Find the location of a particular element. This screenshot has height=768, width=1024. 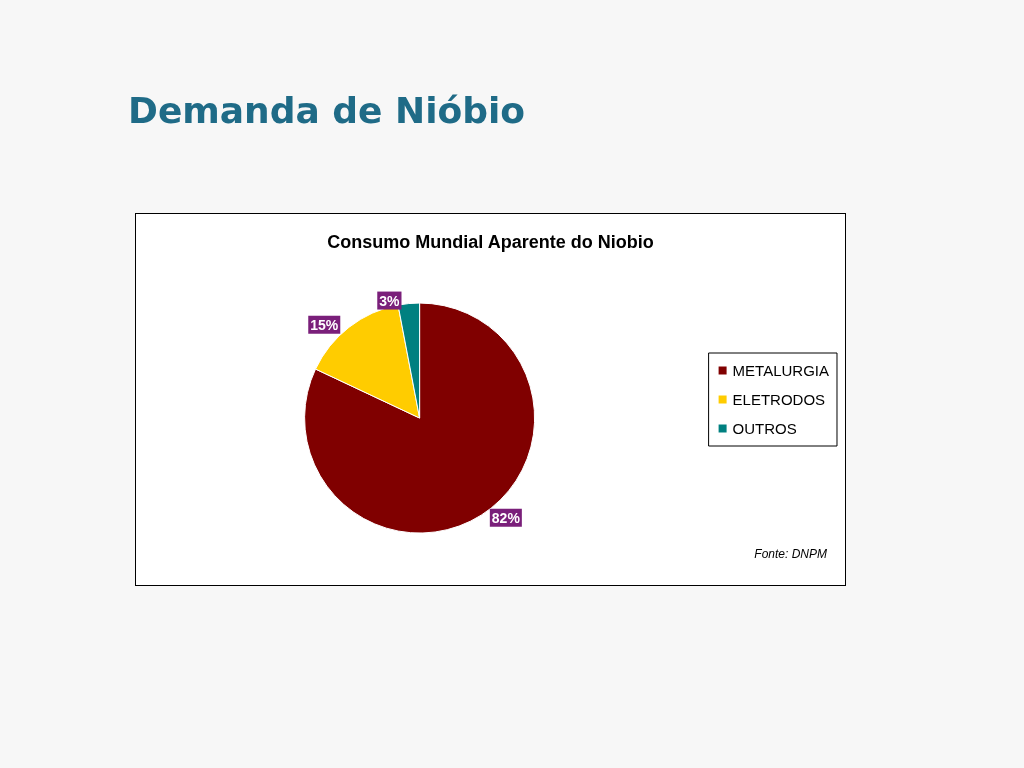

data-label: 3% is located at coordinates (390, 300).